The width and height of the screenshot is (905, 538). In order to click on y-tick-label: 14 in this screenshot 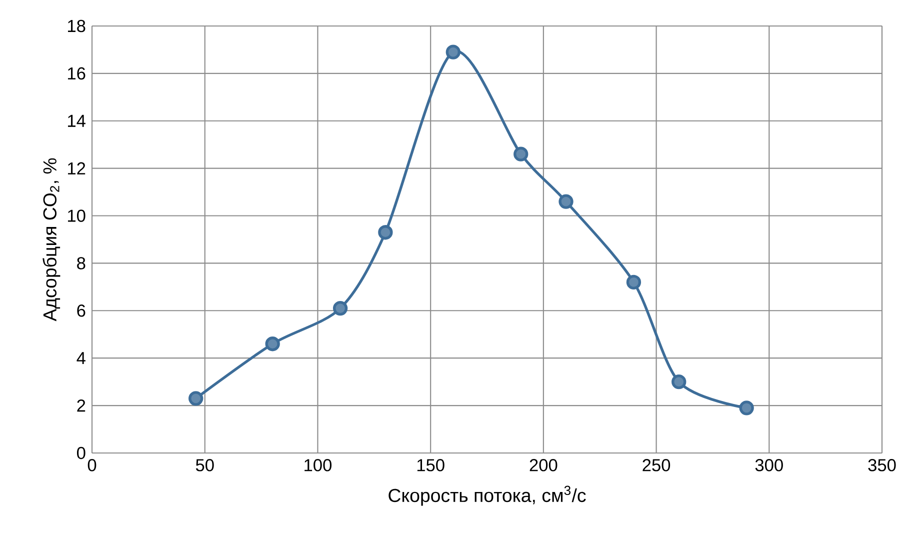, I will do `click(77, 120)`.